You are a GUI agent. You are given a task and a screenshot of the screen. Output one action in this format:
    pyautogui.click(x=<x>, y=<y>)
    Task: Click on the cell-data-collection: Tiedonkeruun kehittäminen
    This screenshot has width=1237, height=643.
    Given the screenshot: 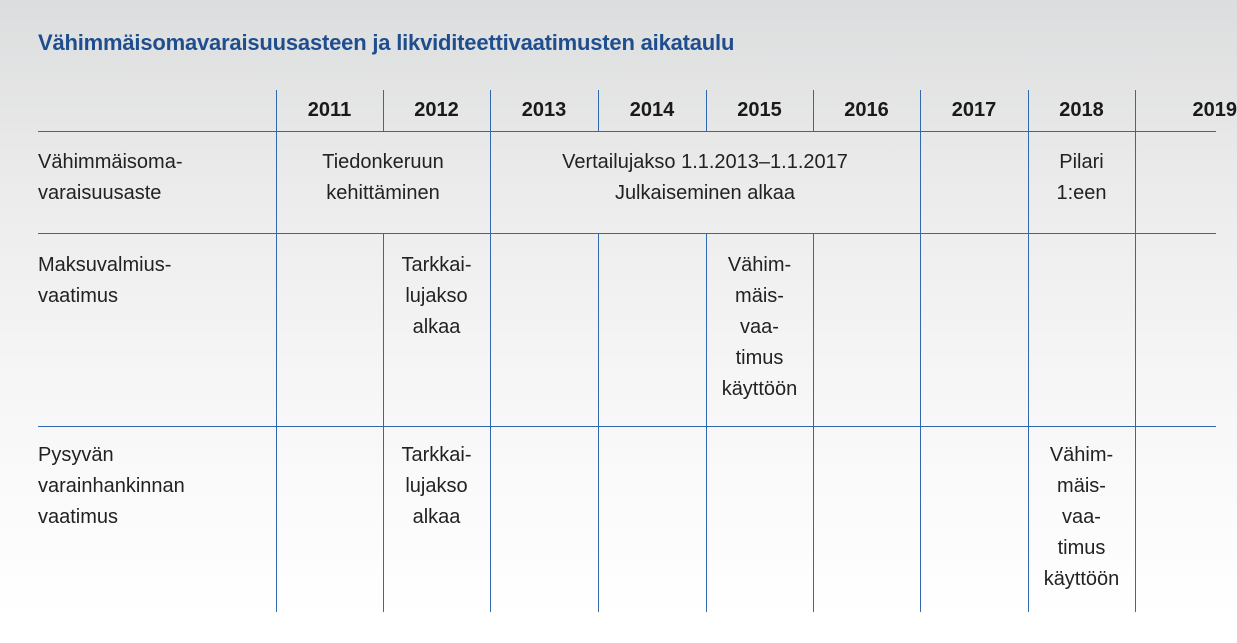 What is the action you would take?
    pyautogui.click(x=383, y=177)
    